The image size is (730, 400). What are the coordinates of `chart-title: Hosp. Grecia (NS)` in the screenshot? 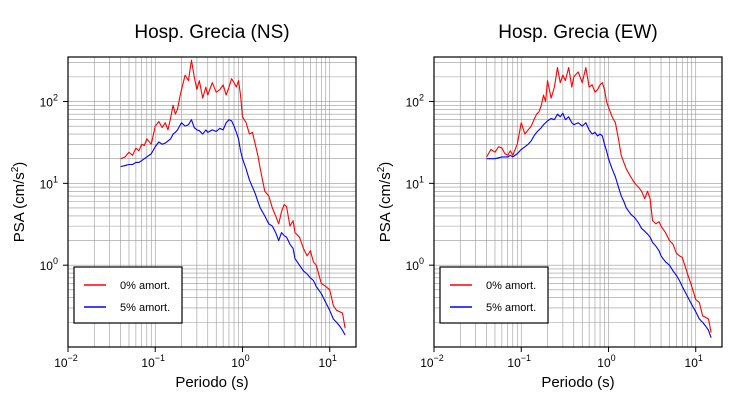 It's located at (211, 32).